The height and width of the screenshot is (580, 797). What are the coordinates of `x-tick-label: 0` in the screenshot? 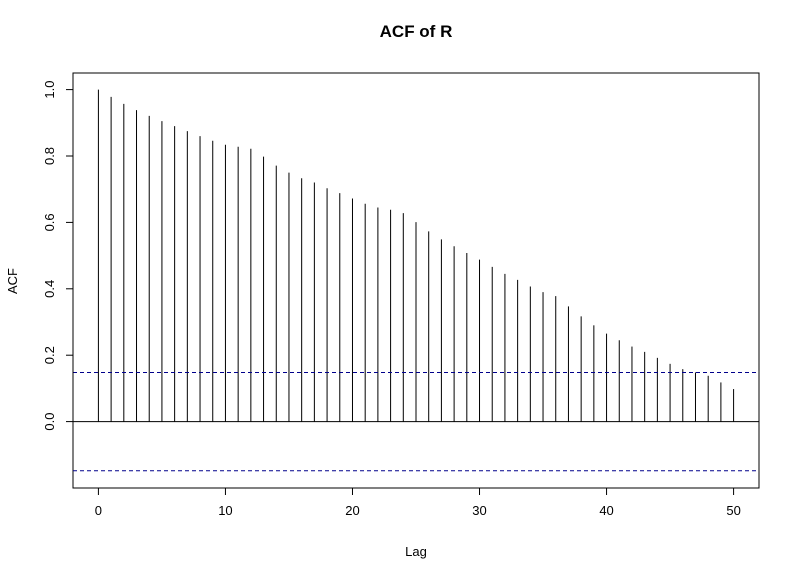 It's located at (98, 510).